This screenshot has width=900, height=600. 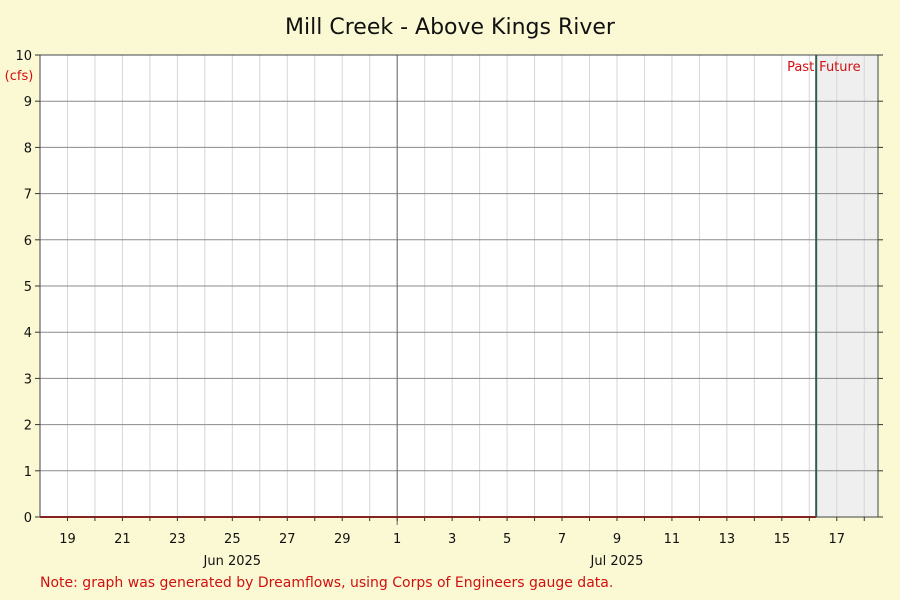 I want to click on y-tick-label: 9, so click(x=28, y=102).